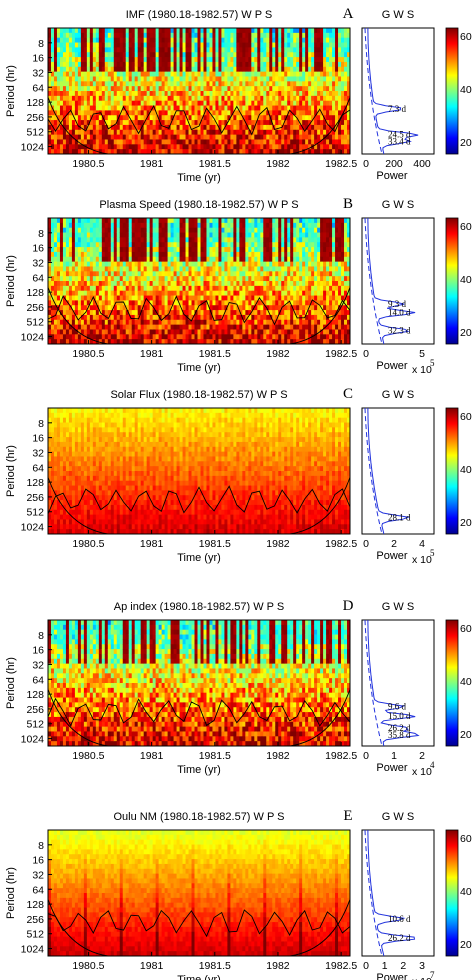 This screenshot has height=980, width=474. What do you see at coordinates (198, 205) in the screenshot?
I see `panel-title: Plasma Speed (1980.18-1982.57) W P S` at bounding box center [198, 205].